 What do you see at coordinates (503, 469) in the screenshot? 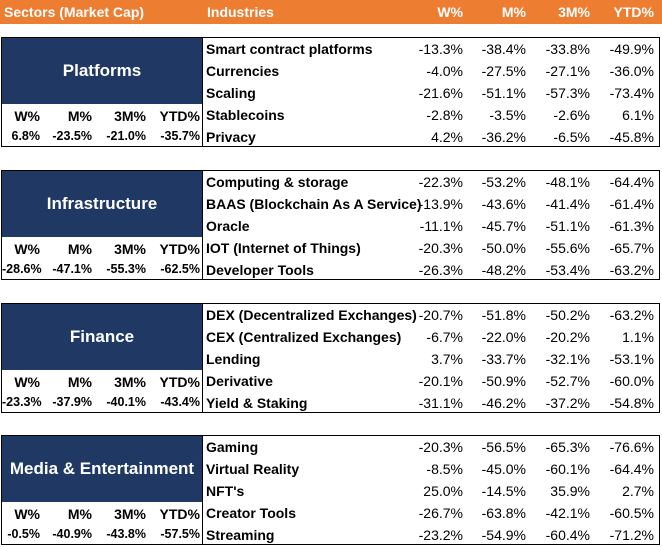
I see `industry-m: -45.0%` at bounding box center [503, 469].